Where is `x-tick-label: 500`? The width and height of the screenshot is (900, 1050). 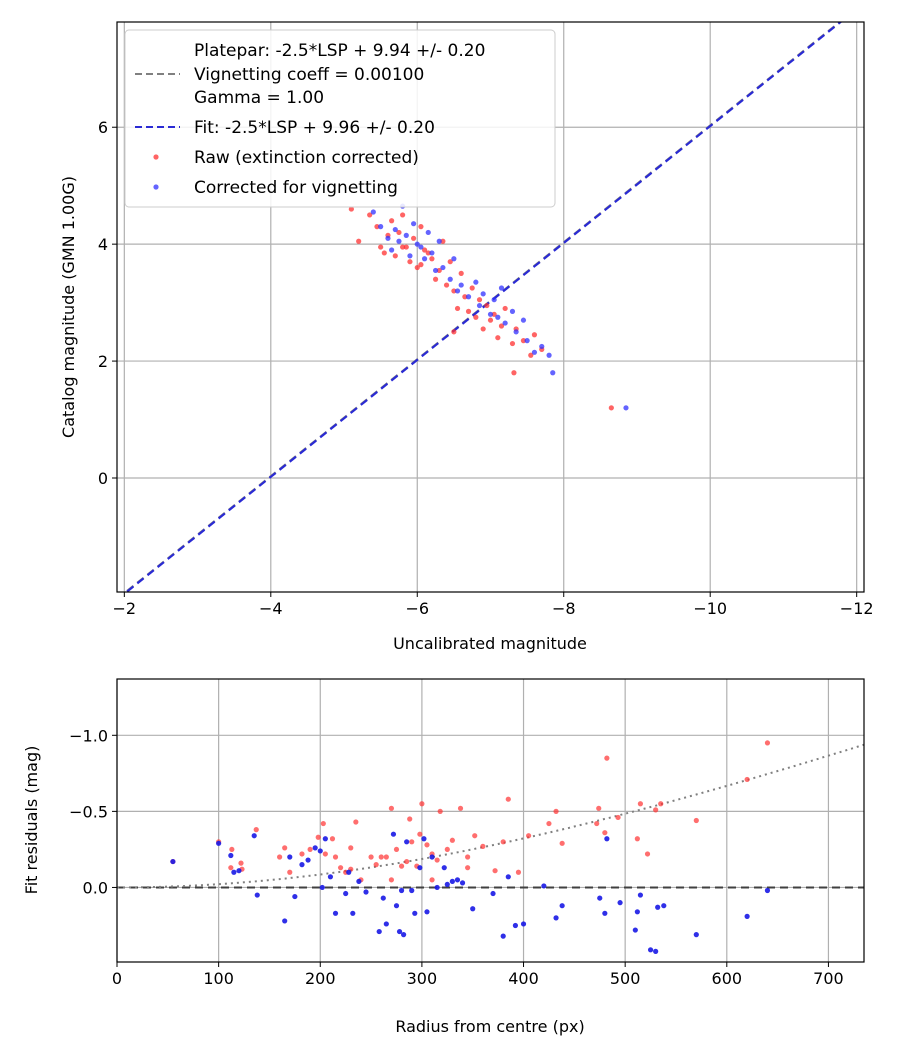 x-tick-label: 500 is located at coordinates (625, 978).